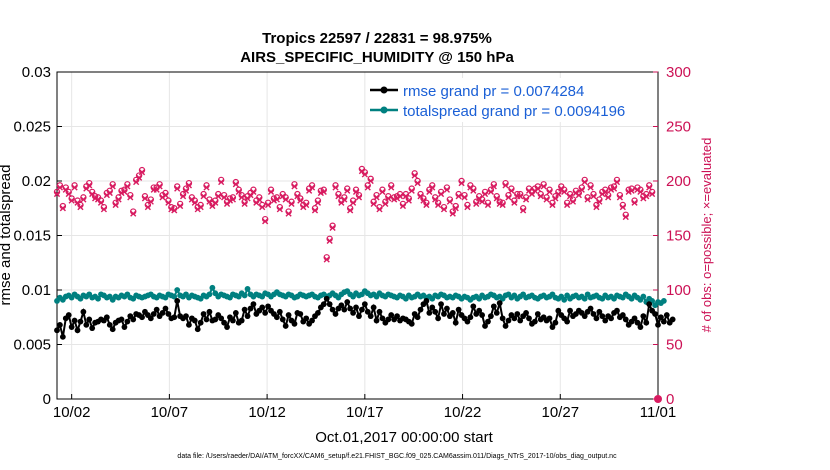  I want to click on y-tick-label-right: 300, so click(678, 72).